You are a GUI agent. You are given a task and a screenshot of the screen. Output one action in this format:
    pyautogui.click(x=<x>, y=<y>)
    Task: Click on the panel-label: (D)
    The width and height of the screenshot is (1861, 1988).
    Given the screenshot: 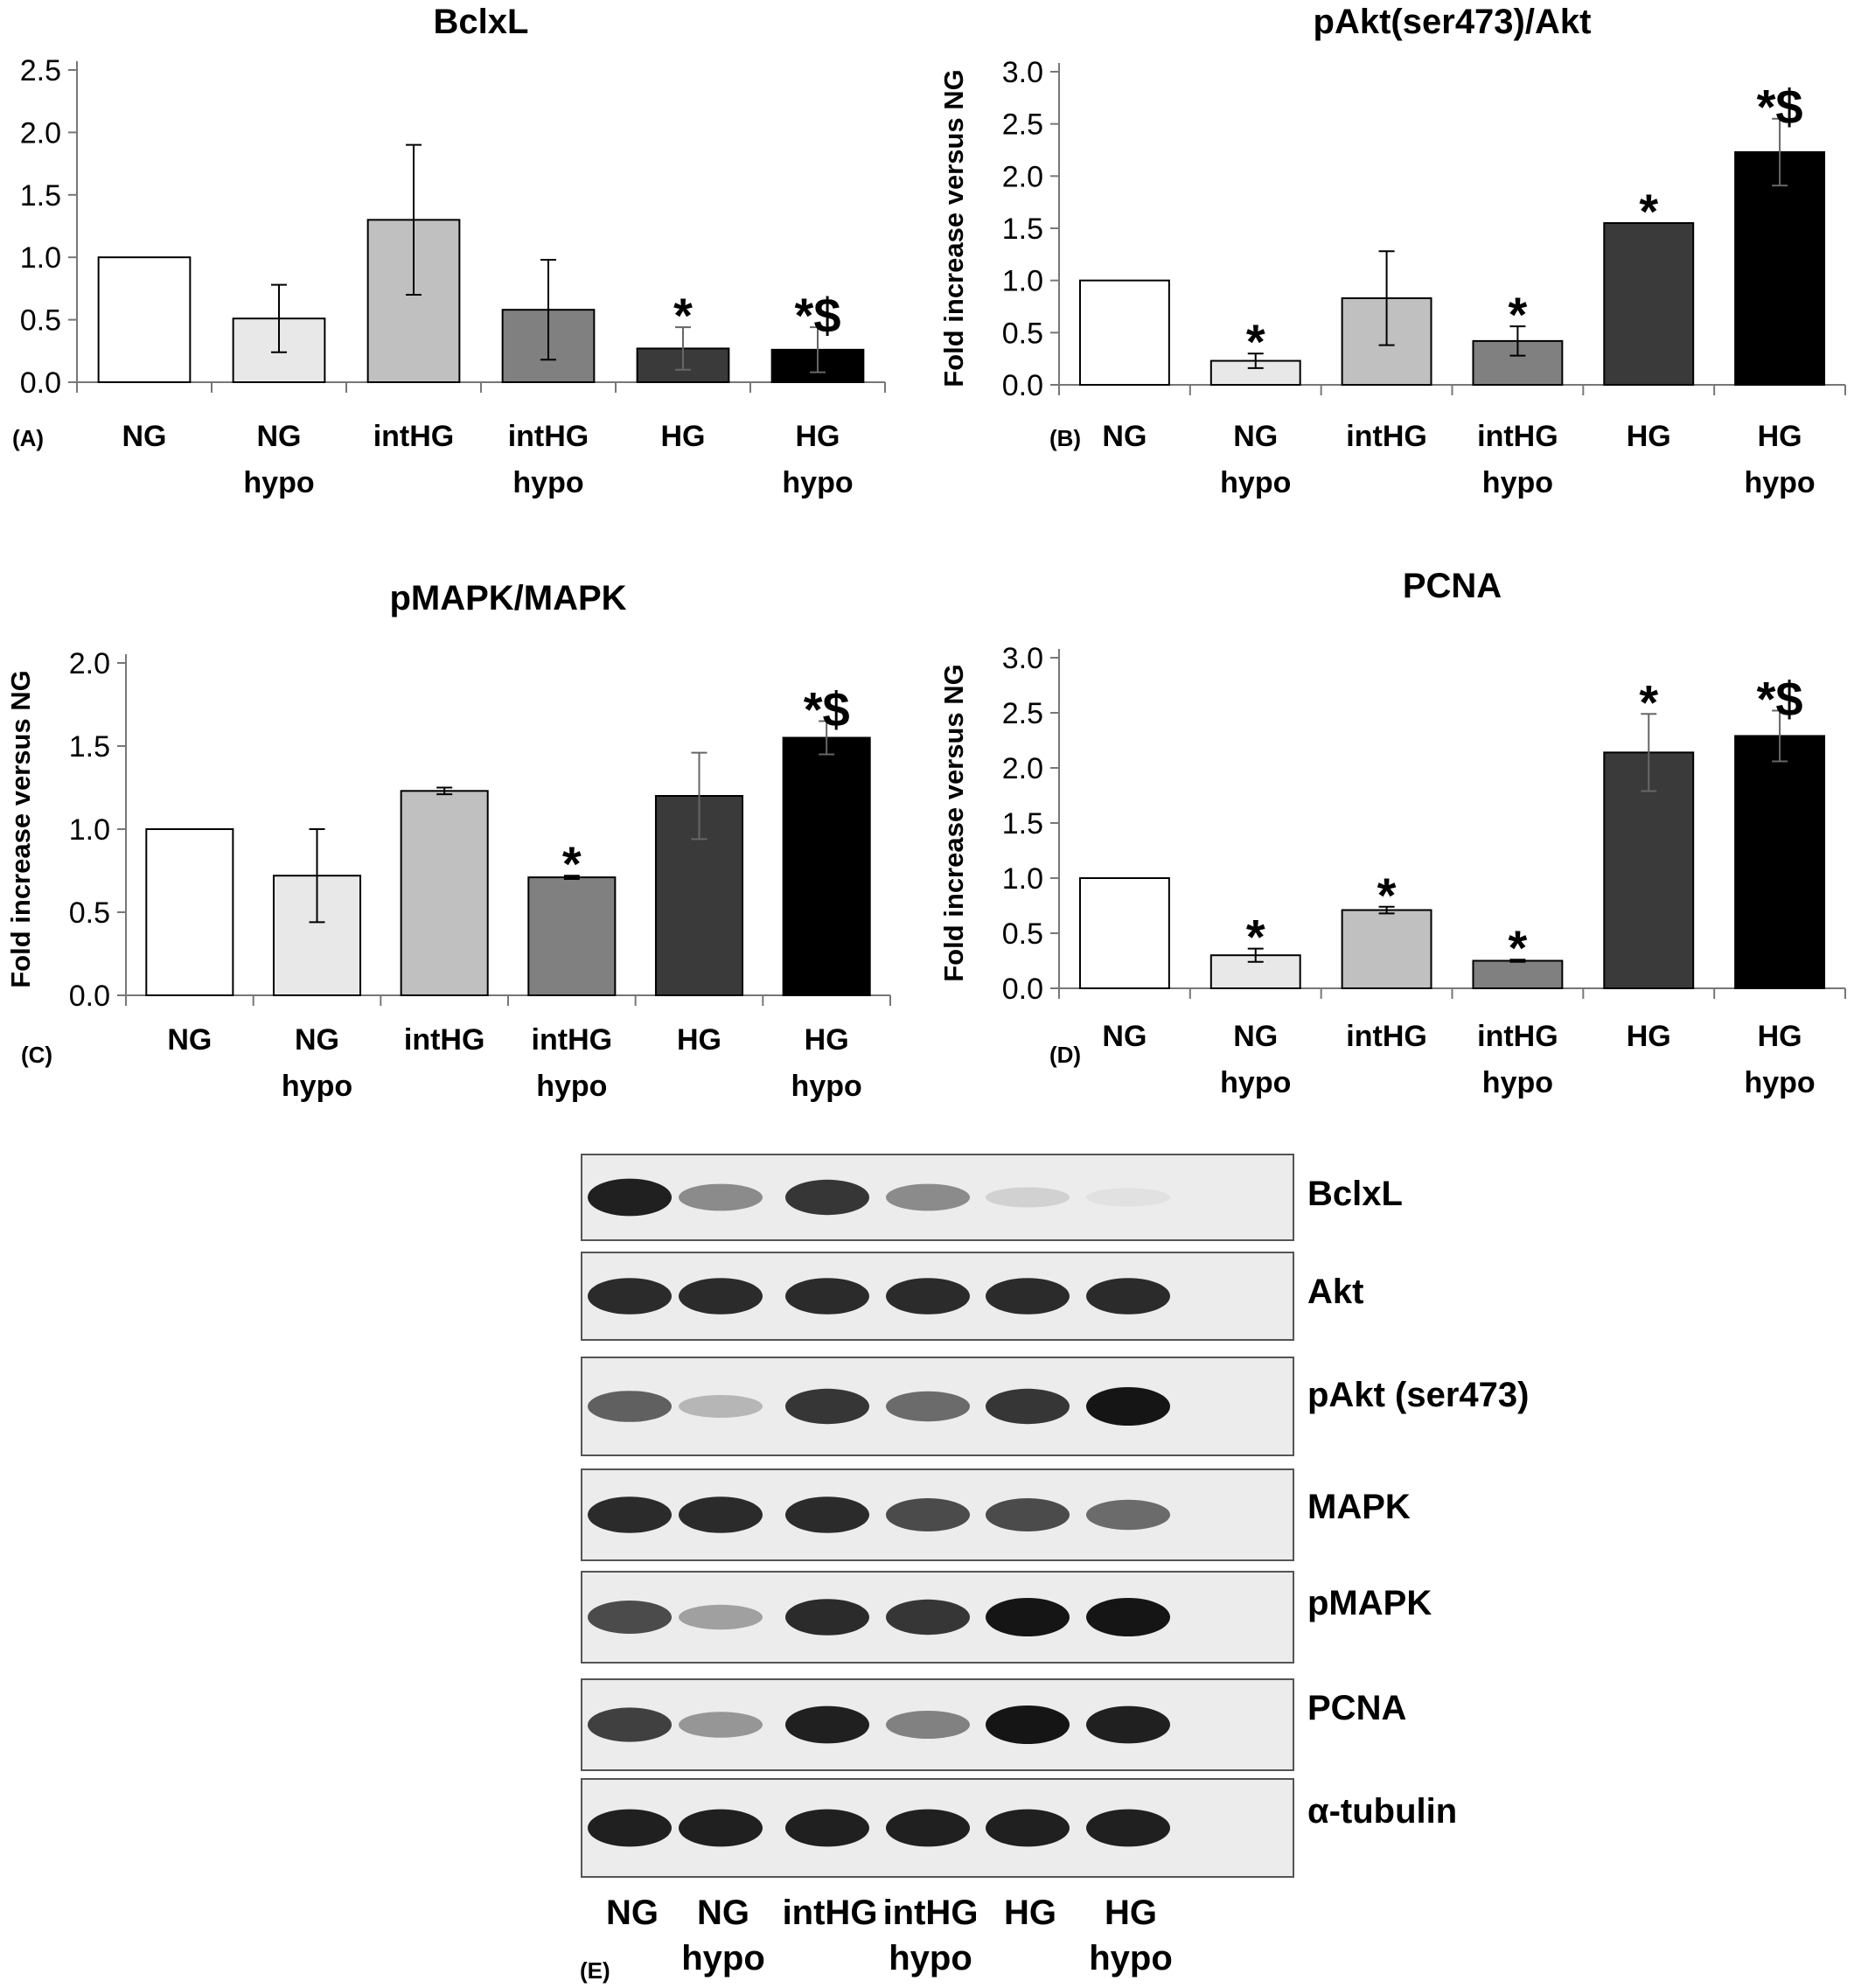 What is the action you would take?
    pyautogui.click(x=1065, y=1055)
    